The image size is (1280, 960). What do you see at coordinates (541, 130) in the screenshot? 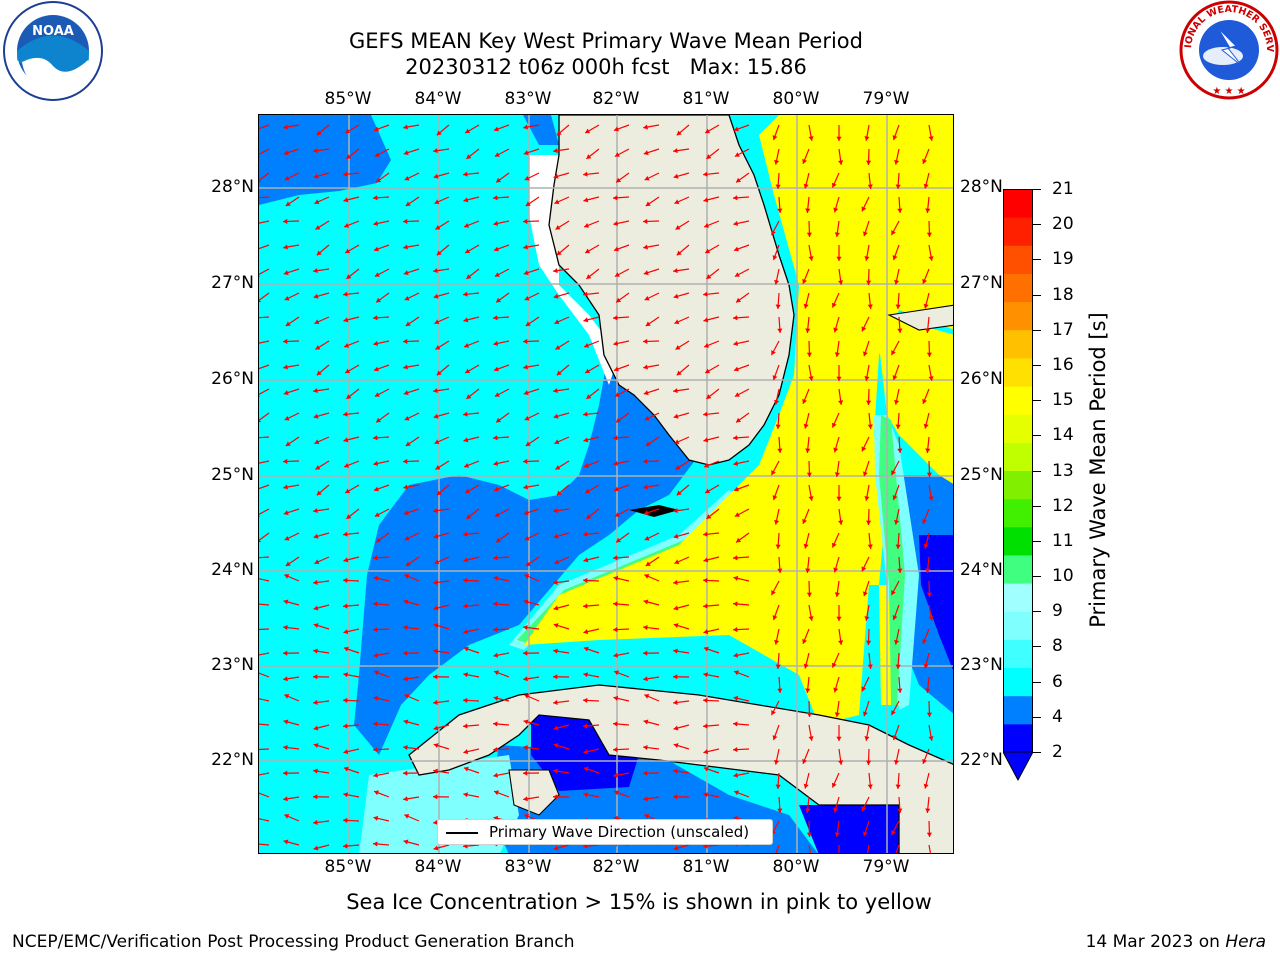
I see `short-period-region-n` at bounding box center [541, 130].